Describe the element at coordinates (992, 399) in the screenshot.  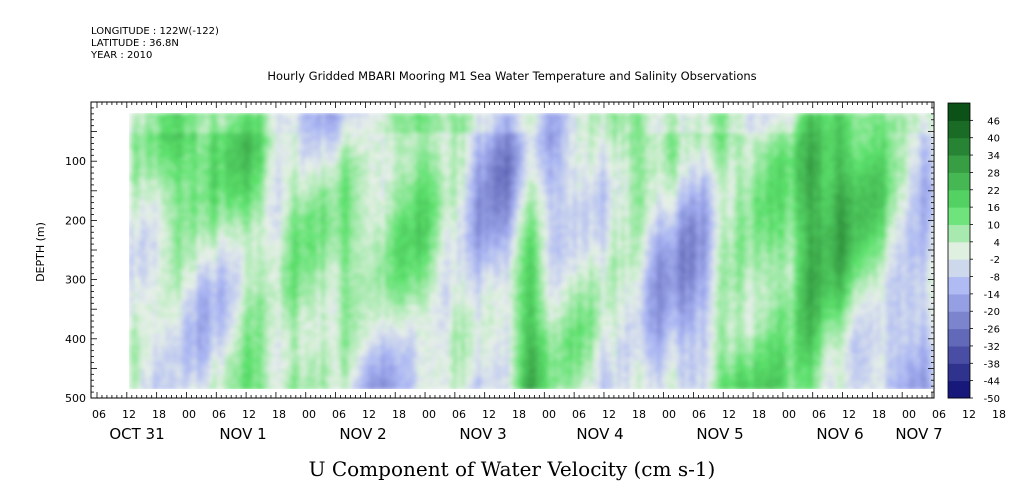
I see `colorbar-label: -50` at that location.